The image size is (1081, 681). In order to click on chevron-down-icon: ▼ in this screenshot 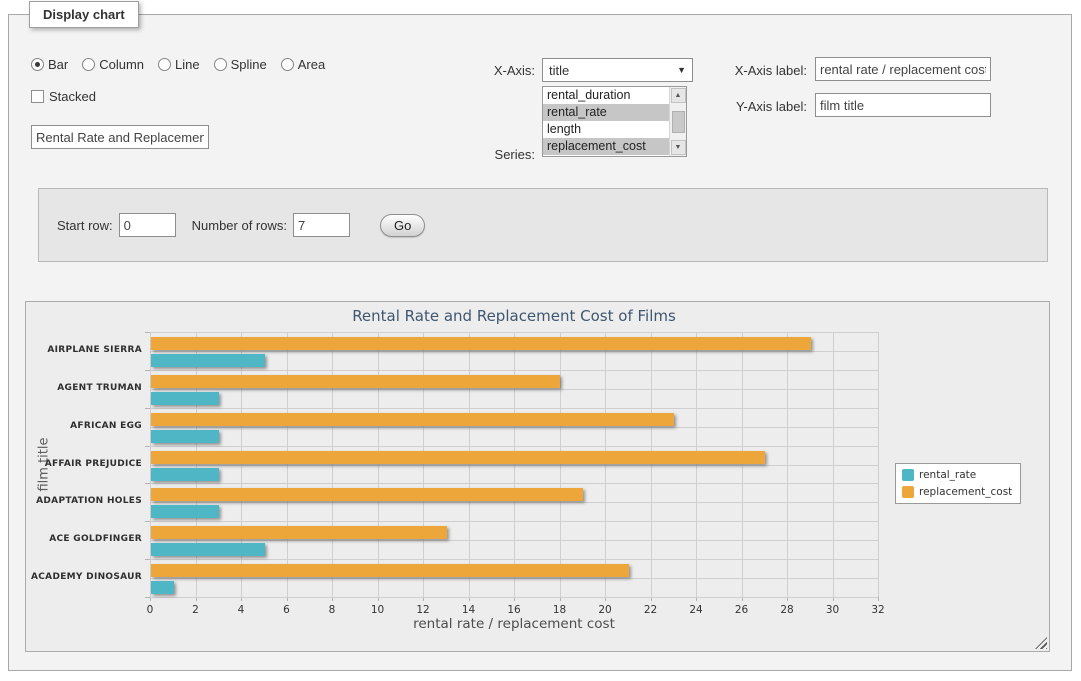, I will do `click(681, 70)`.